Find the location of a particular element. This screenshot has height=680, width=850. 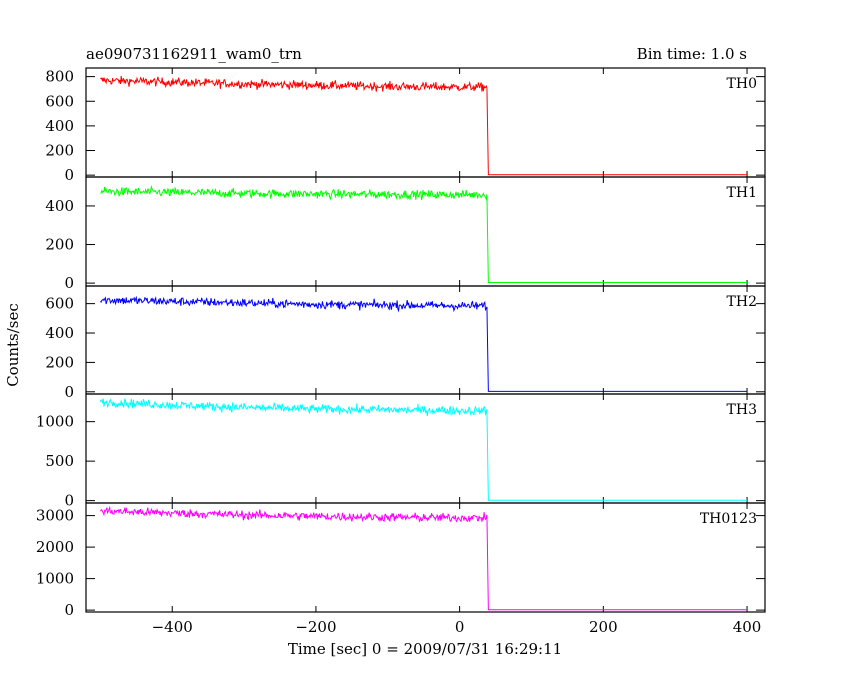

series-label-th0123: TH0123 is located at coordinates (728, 519).